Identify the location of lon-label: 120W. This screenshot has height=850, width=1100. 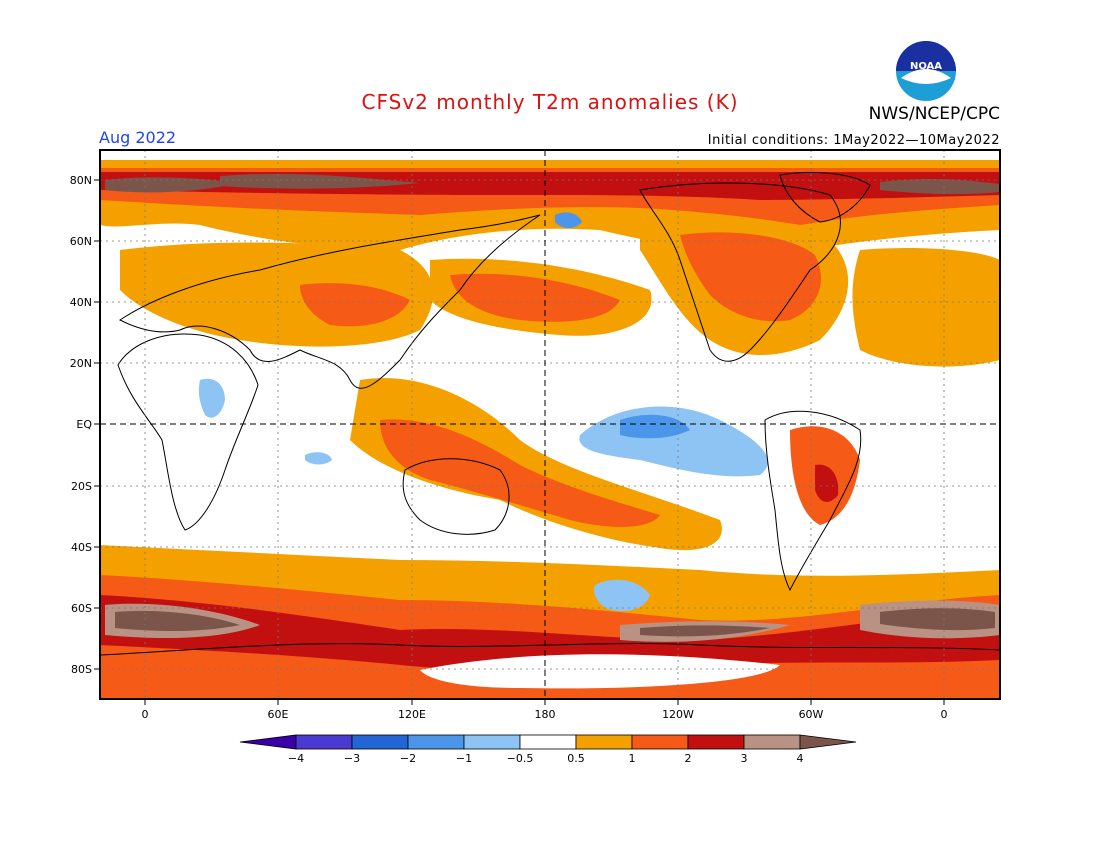
(678, 714).